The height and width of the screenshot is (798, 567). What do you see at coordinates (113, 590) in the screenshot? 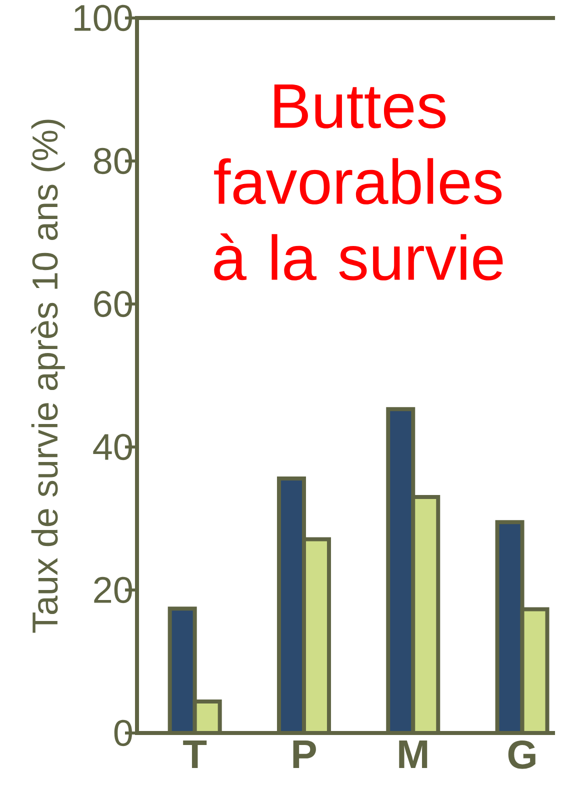
I see `y-tick-label: 20` at bounding box center [113, 590].